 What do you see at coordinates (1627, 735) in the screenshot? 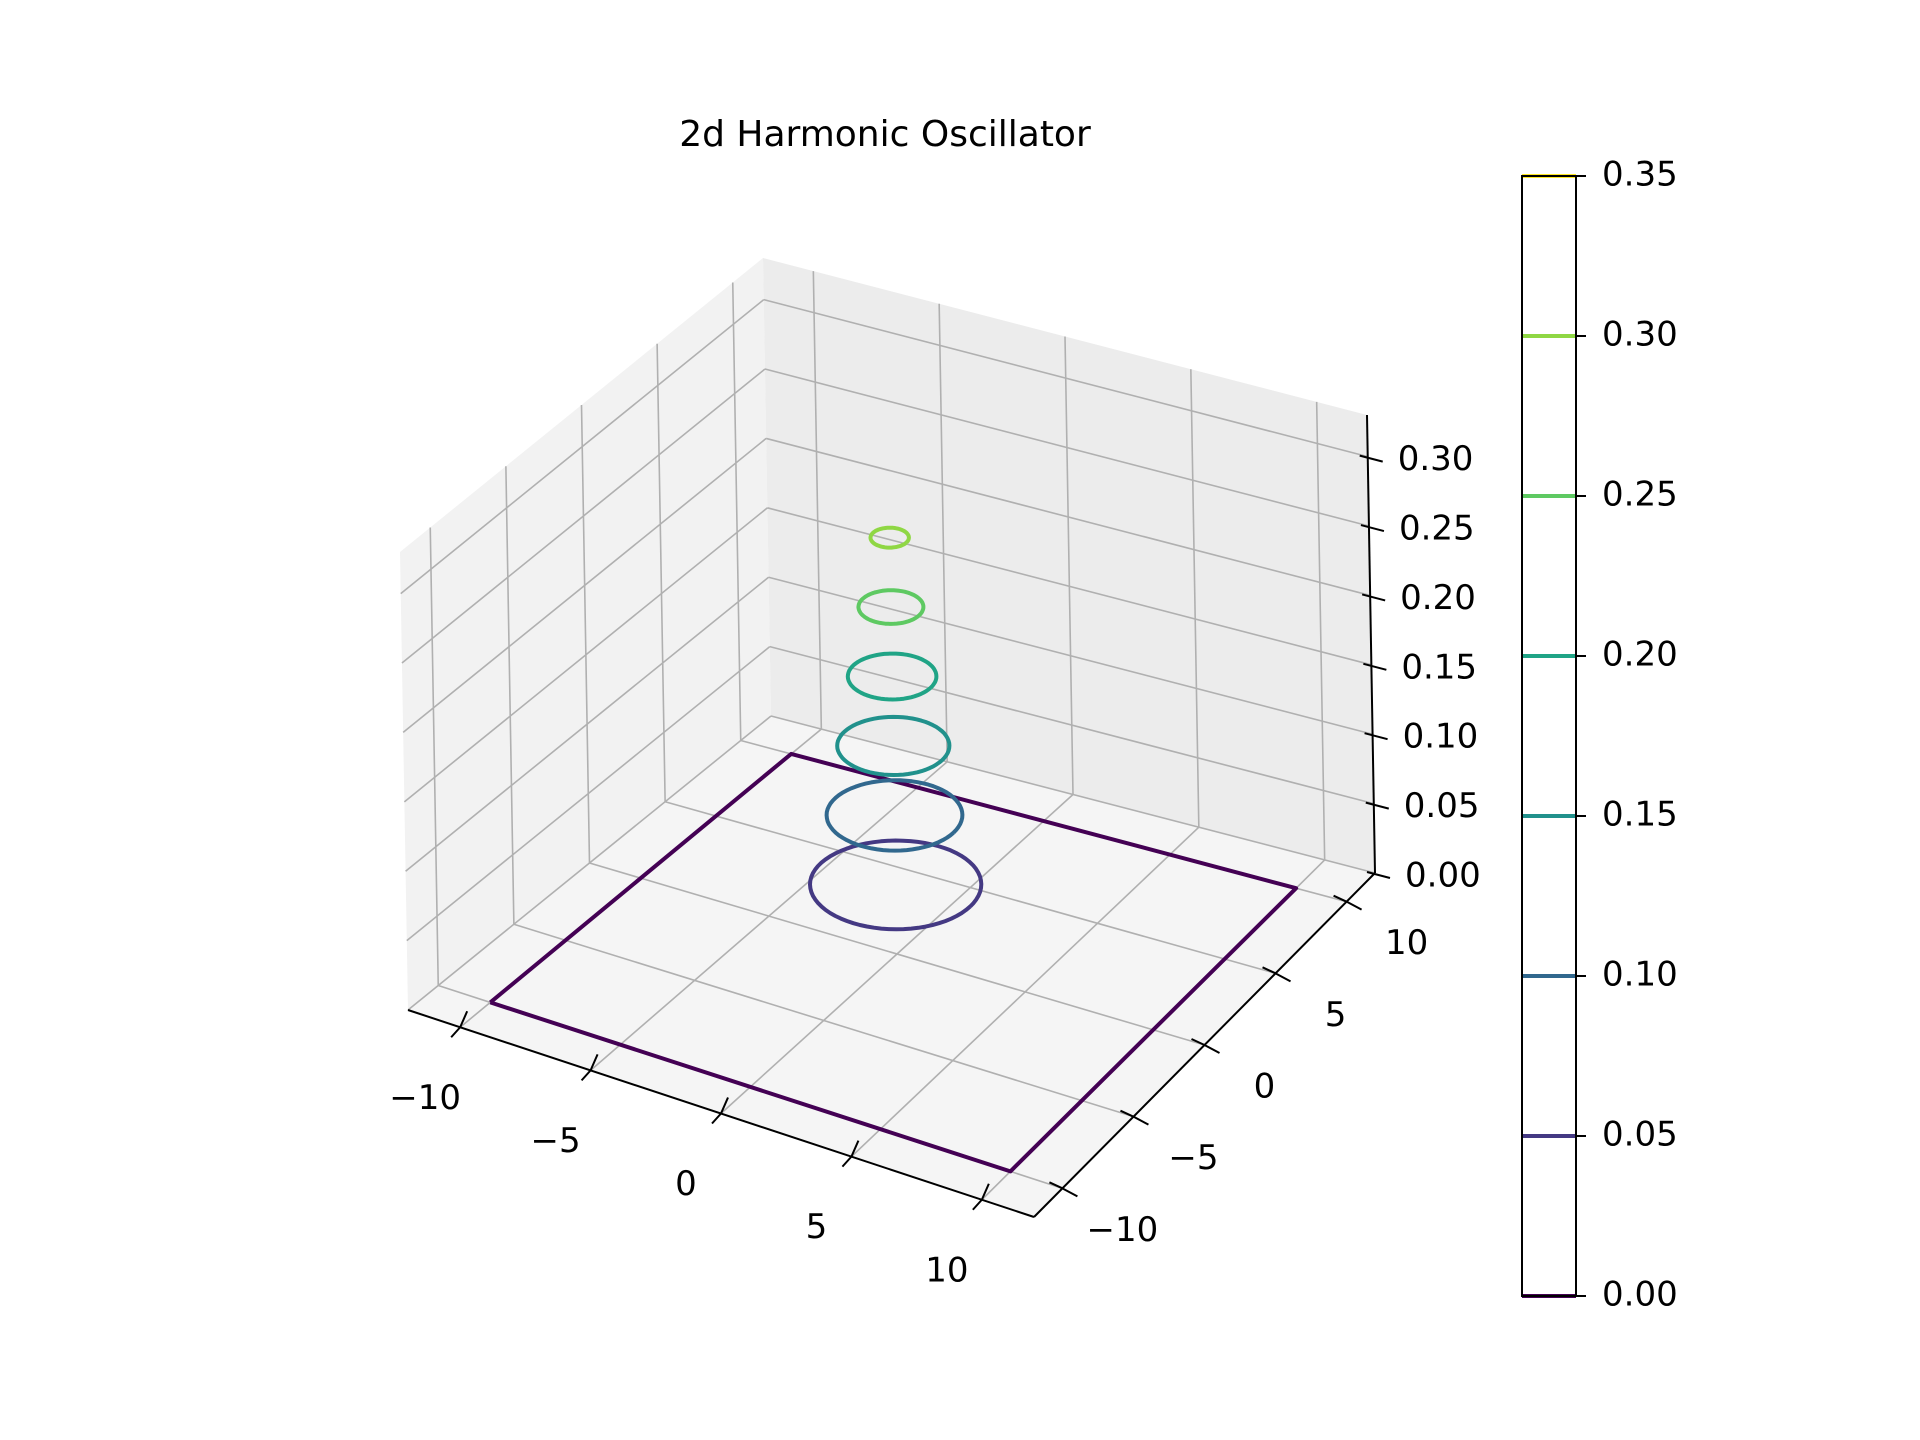
I see `colorbar-ticks: 0.00 0.05 0.10 0.15 0.20 0.25 0.30 0.35` at bounding box center [1627, 735].